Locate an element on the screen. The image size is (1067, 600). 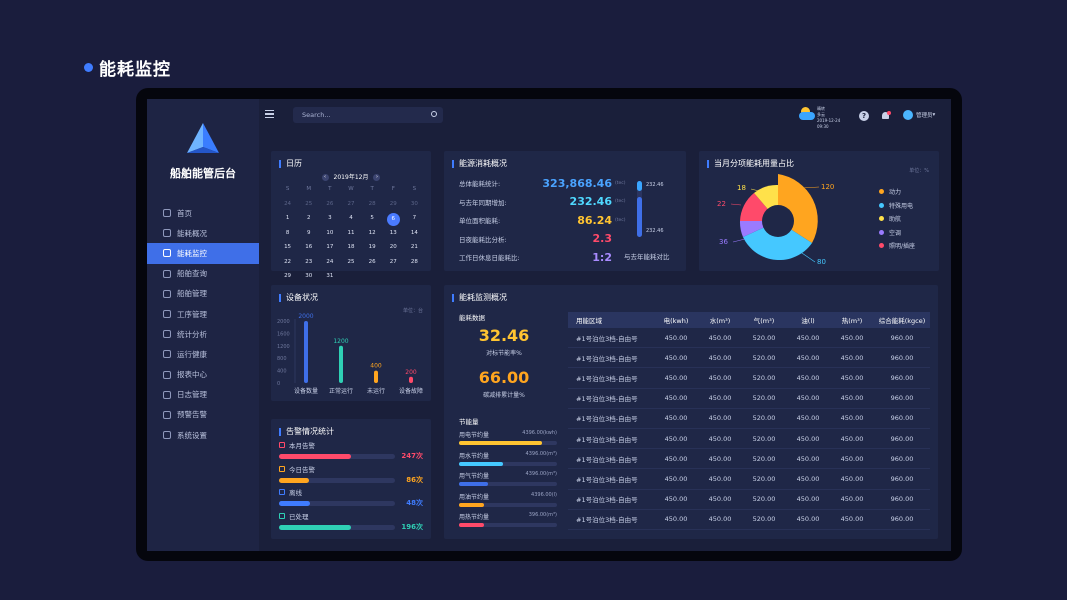
calendar-day-number: 10 is located at coordinates (330, 232).